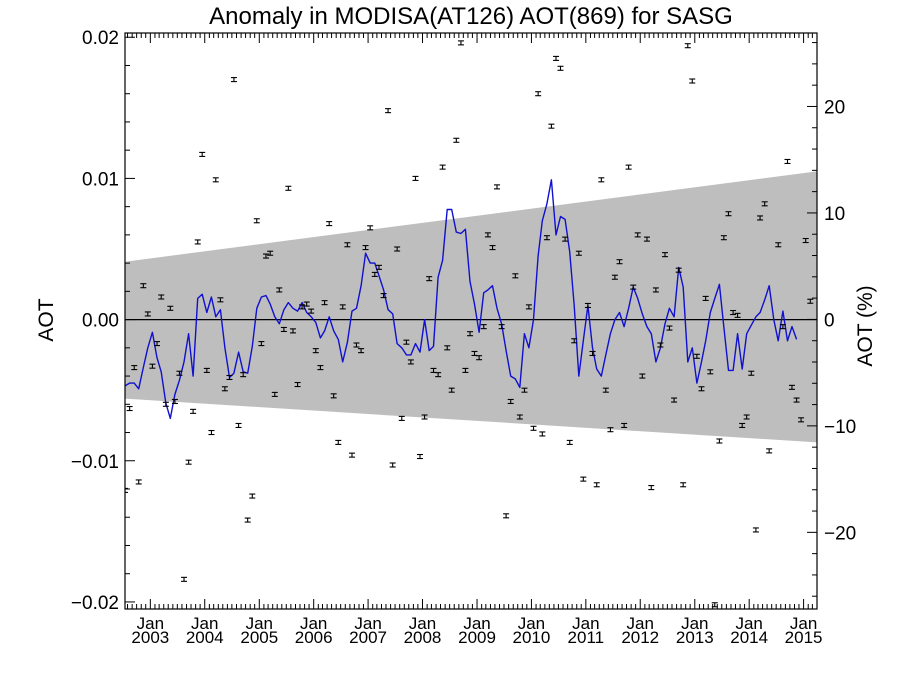  What do you see at coordinates (829, 320) in the screenshot?
I see `y-tick-label-right: 0` at bounding box center [829, 320].